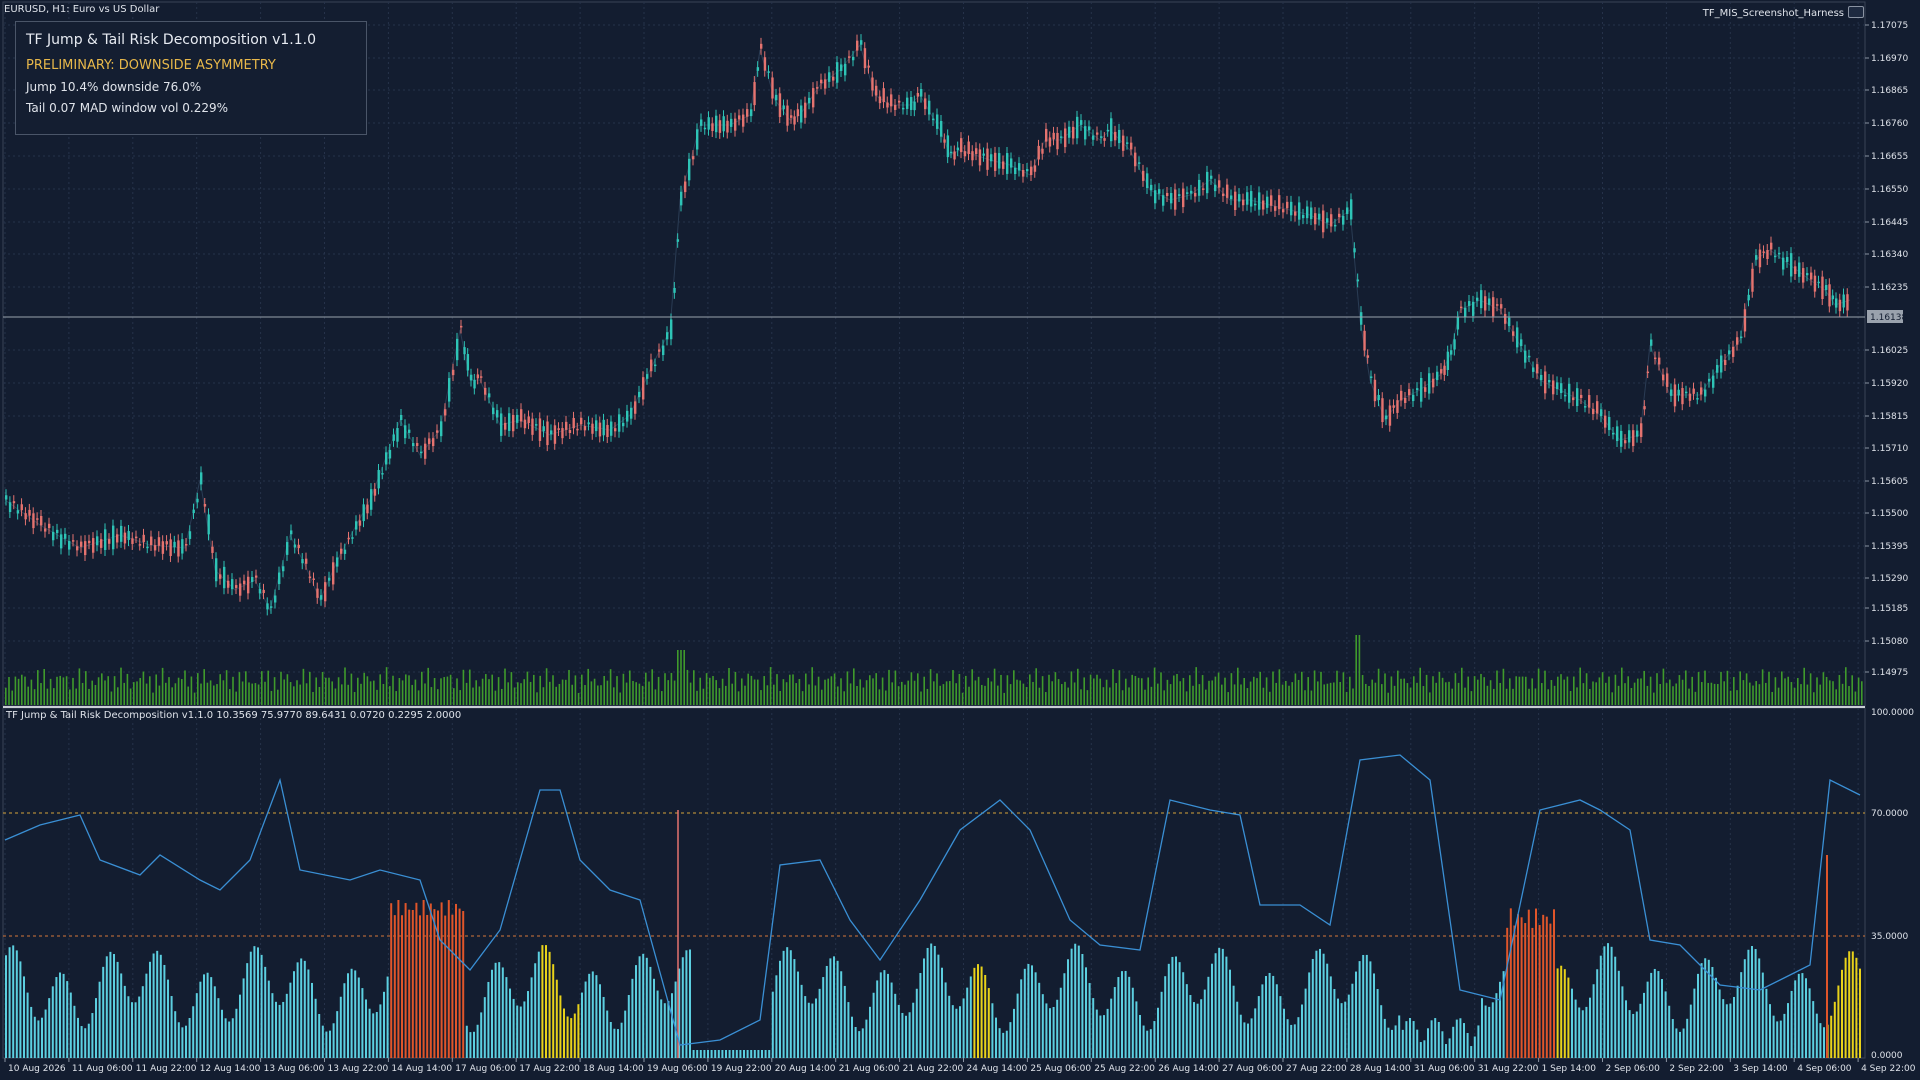 The image size is (1920, 1080). I want to click on price-axis-label: 1.15605, so click(1889, 482).